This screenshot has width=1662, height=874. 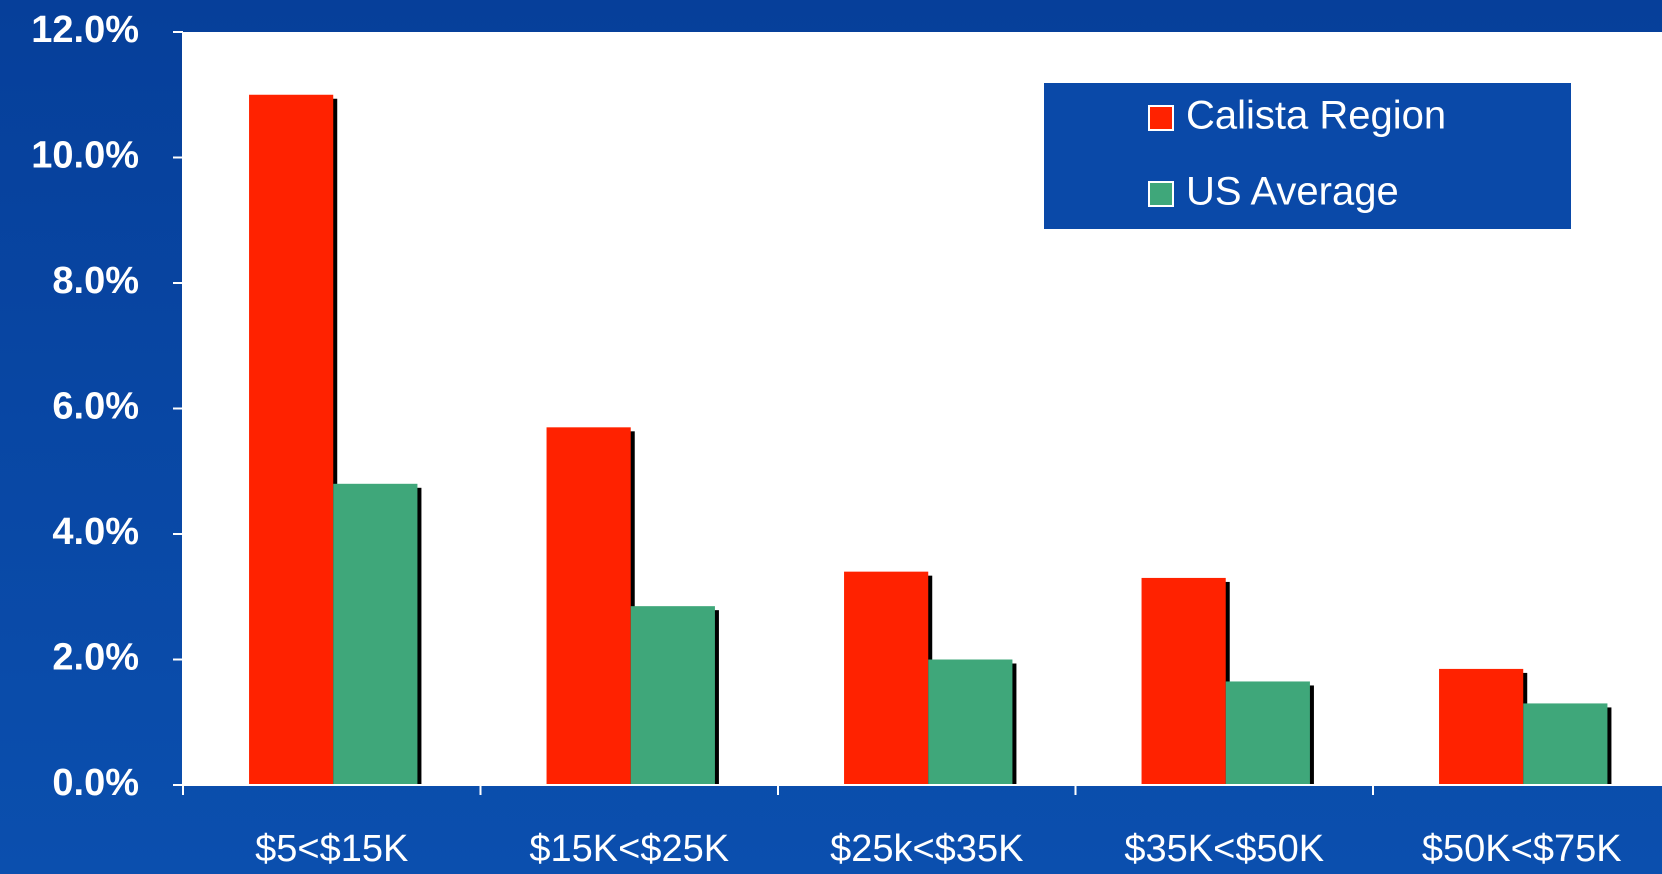 What do you see at coordinates (331, 849) in the screenshot?
I see `x-tick-label: $5<$15K` at bounding box center [331, 849].